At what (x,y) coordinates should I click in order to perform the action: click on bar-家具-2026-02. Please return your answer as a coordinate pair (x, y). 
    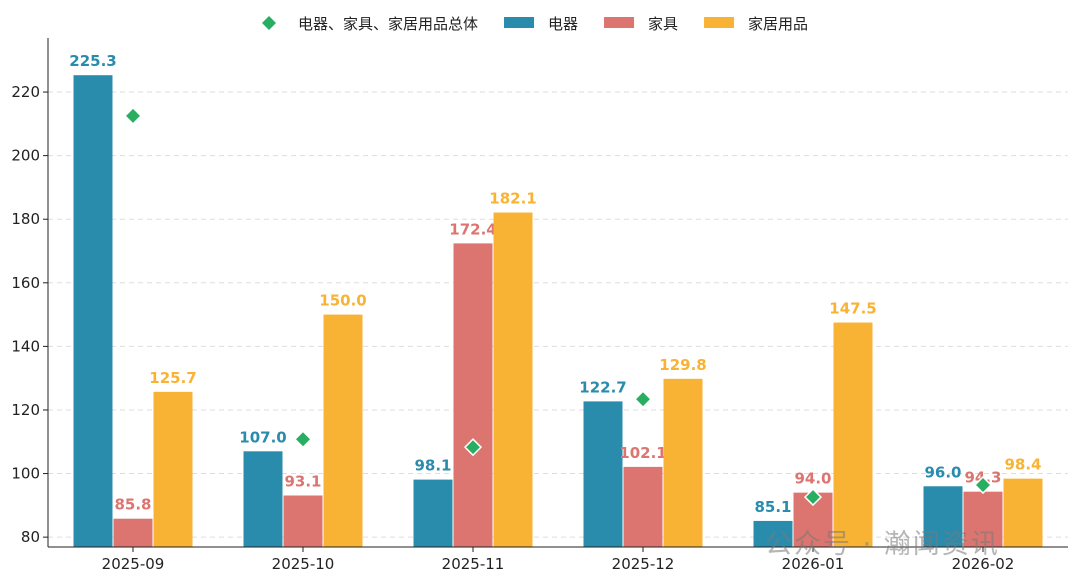
    Looking at the image, I should click on (983, 519).